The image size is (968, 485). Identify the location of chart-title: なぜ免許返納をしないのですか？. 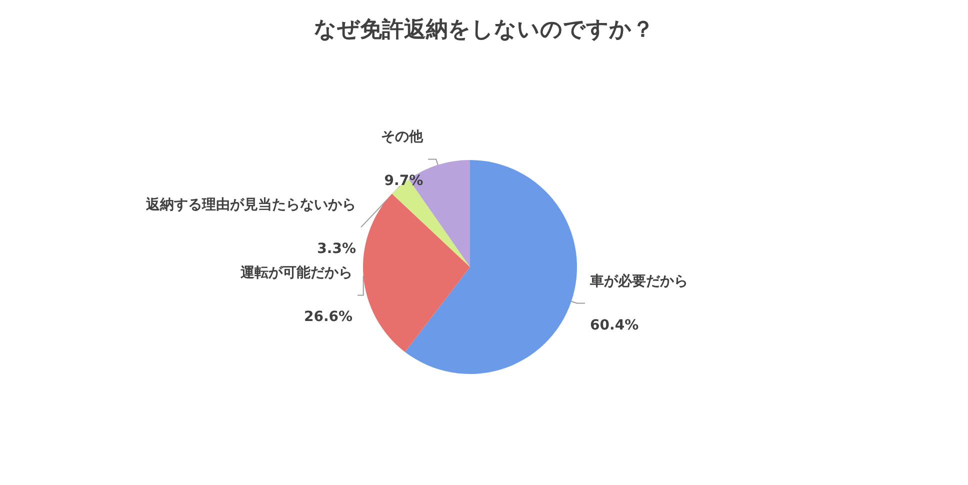
(484, 30).